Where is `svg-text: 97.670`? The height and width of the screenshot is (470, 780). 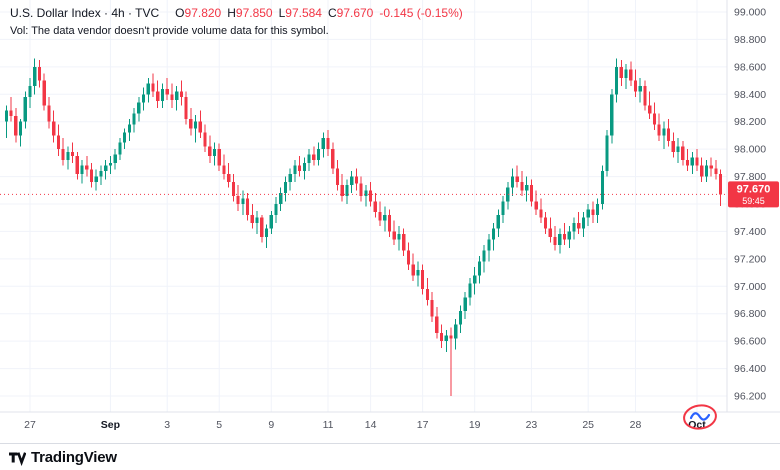
svg-text: 97.670 is located at coordinates (754, 189).